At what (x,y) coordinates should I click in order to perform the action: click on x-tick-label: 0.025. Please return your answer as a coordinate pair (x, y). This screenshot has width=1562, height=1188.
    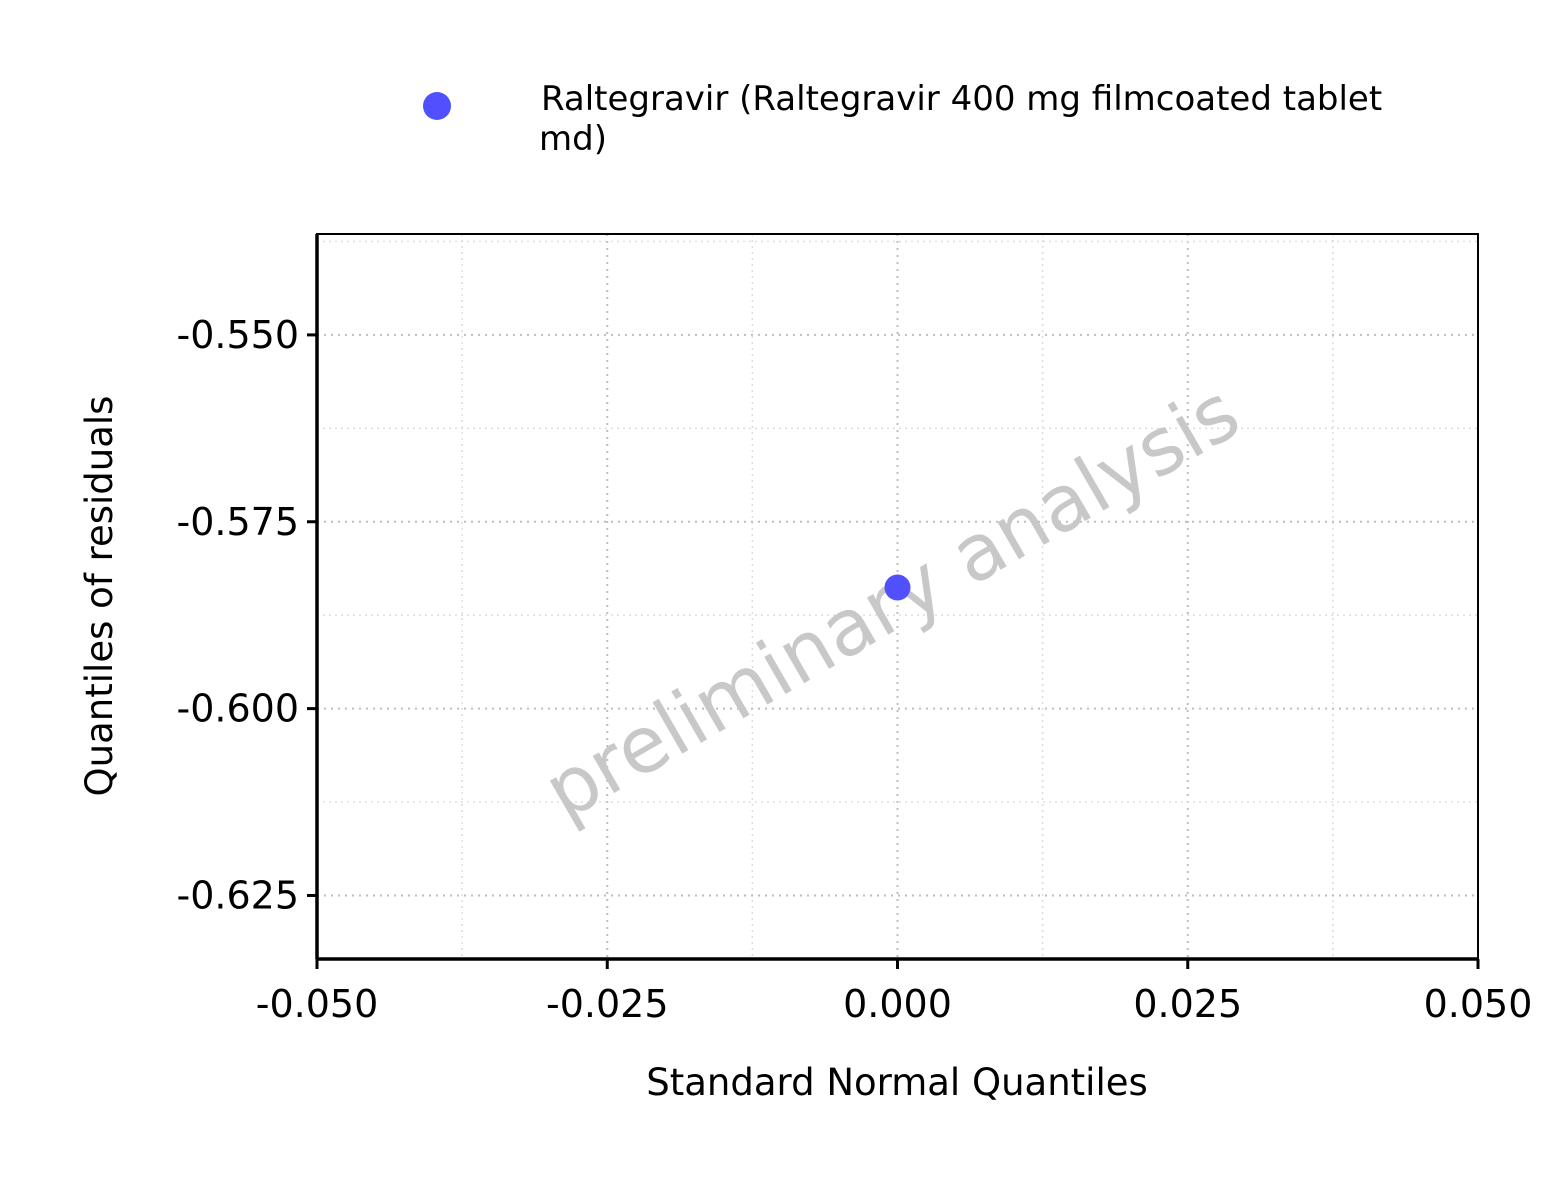
    Looking at the image, I should click on (1187, 1004).